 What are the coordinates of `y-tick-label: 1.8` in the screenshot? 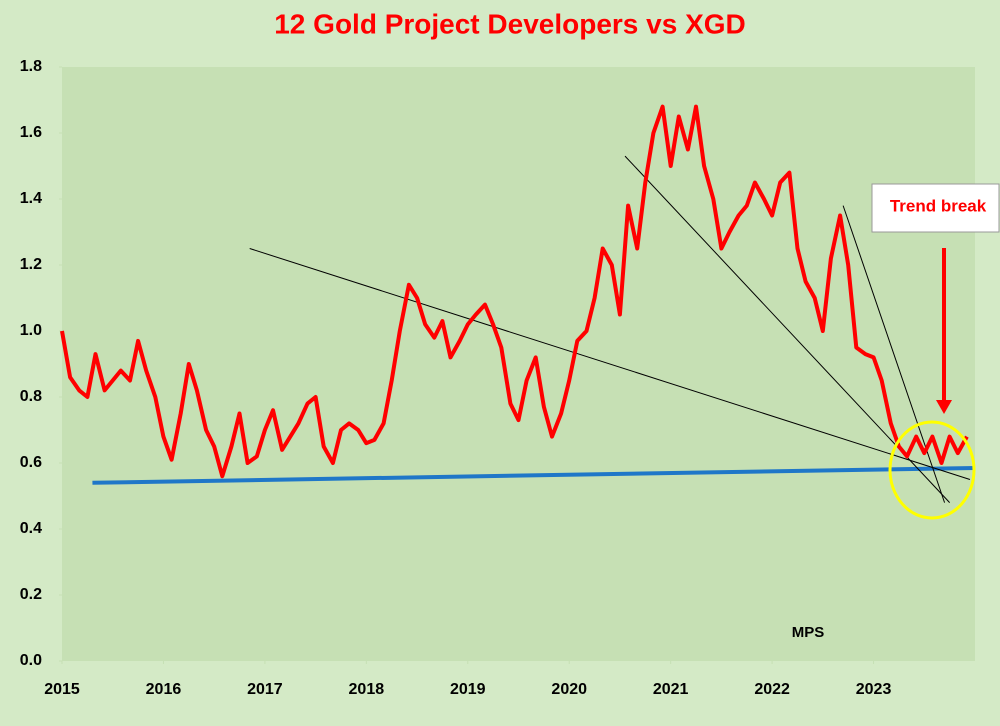 It's located at (31, 66).